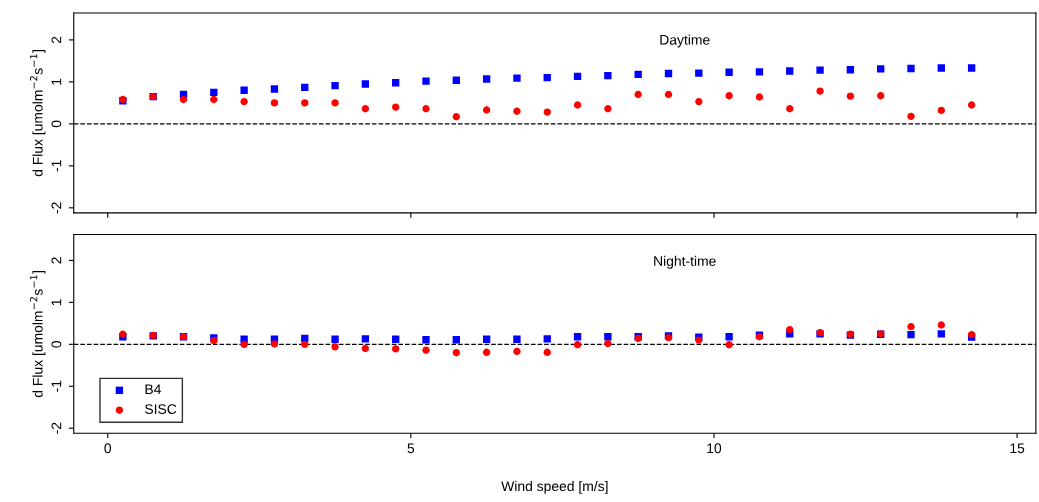 The width and height of the screenshot is (1039, 502). I want to click on legend-label: B4, so click(153, 389).